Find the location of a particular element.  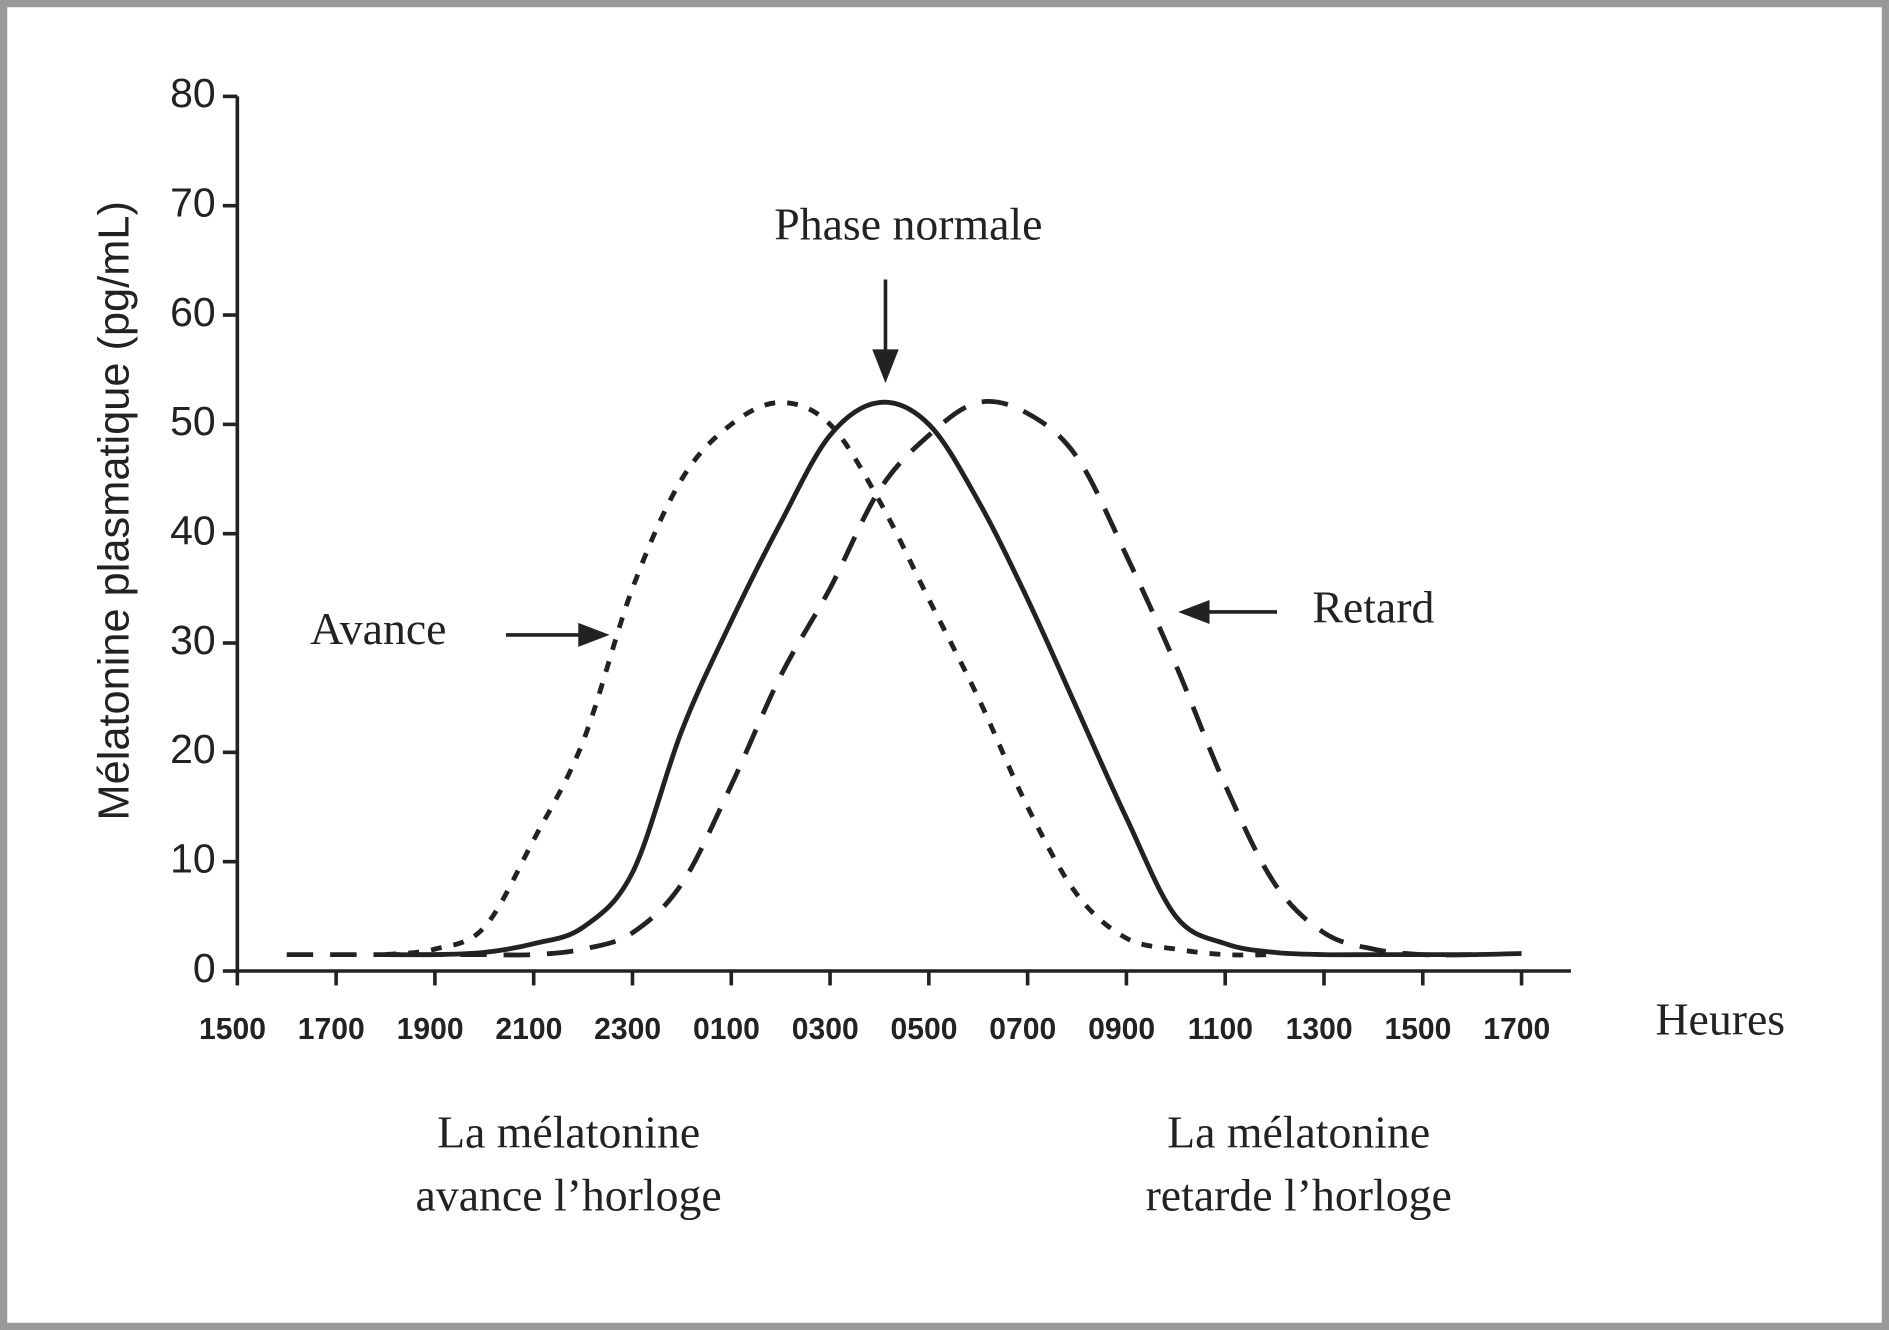

x-tick-label: 0900 is located at coordinates (1121, 1029).